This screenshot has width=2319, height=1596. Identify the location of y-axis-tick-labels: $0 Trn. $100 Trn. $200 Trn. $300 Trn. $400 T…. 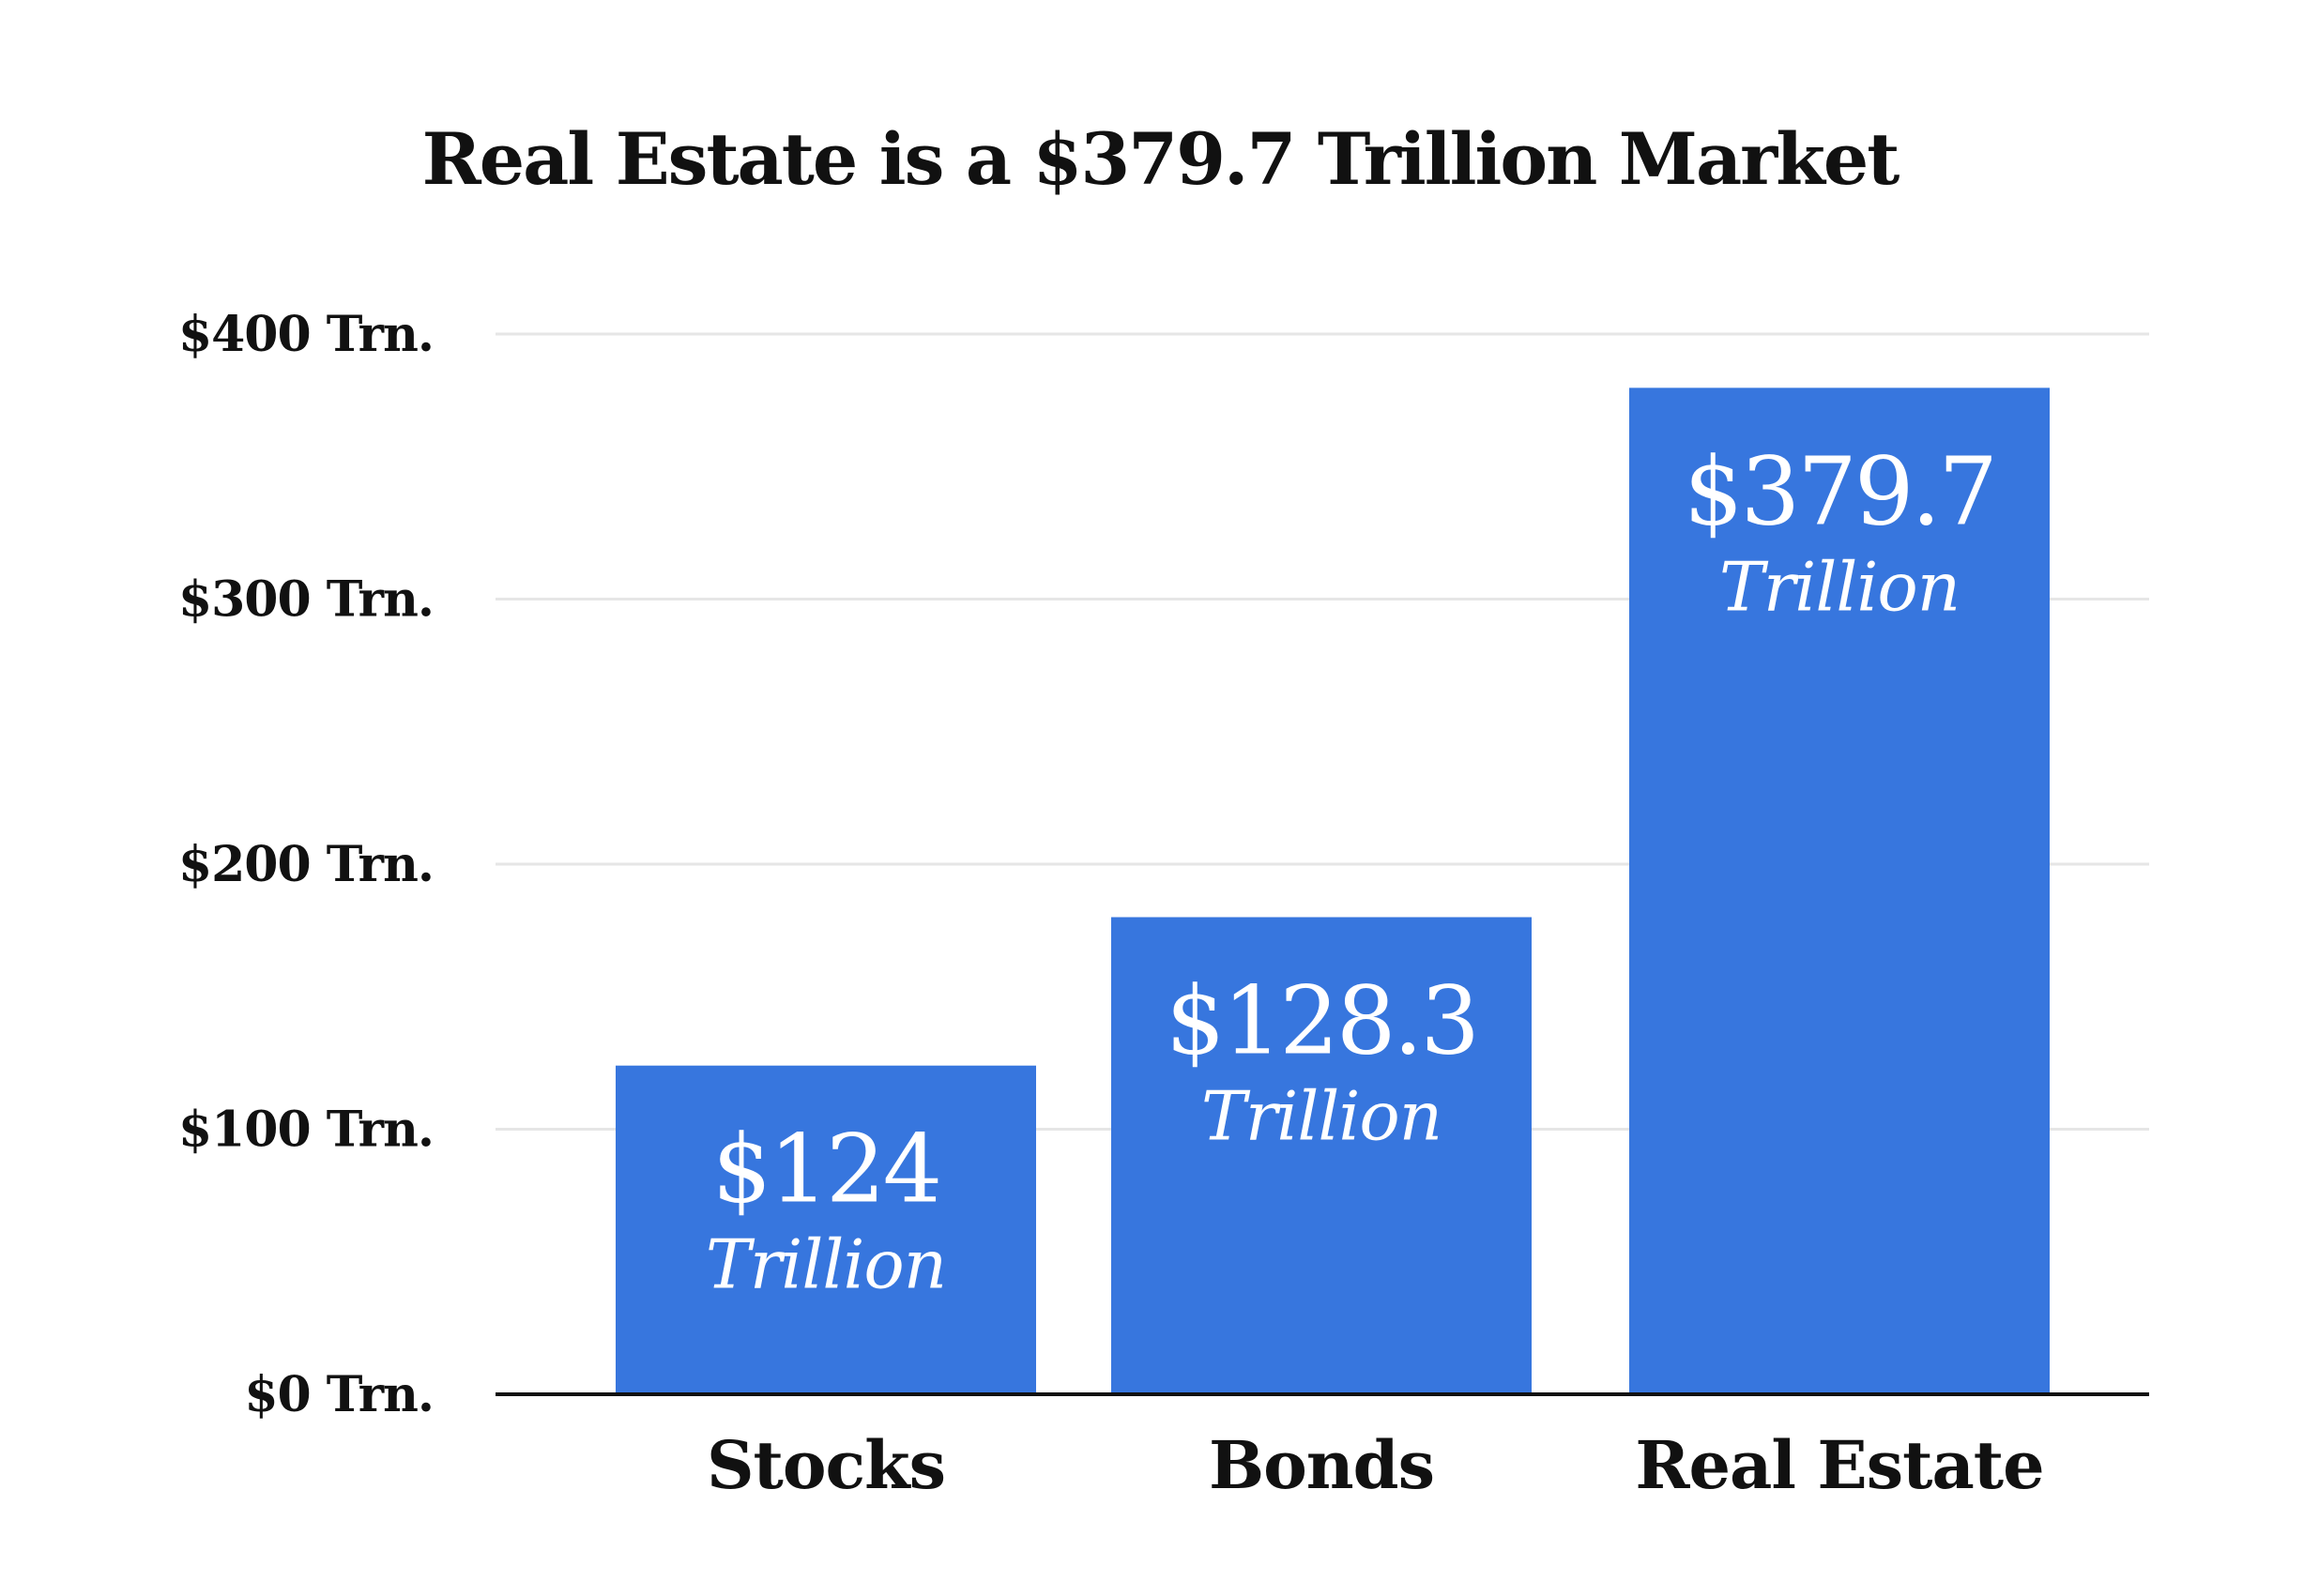
(306, 865).